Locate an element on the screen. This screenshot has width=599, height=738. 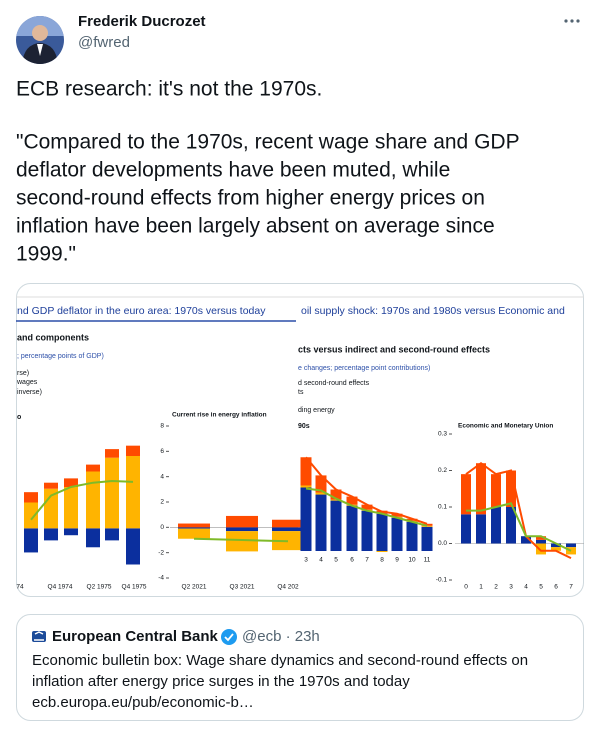
author-name: Frederik Ducrozet is located at coordinates (142, 21).